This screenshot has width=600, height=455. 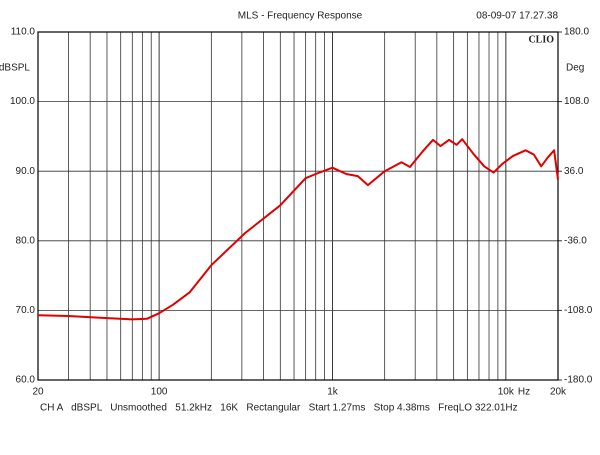 I want to click on x-tick-label: 20k, so click(x=558, y=392).